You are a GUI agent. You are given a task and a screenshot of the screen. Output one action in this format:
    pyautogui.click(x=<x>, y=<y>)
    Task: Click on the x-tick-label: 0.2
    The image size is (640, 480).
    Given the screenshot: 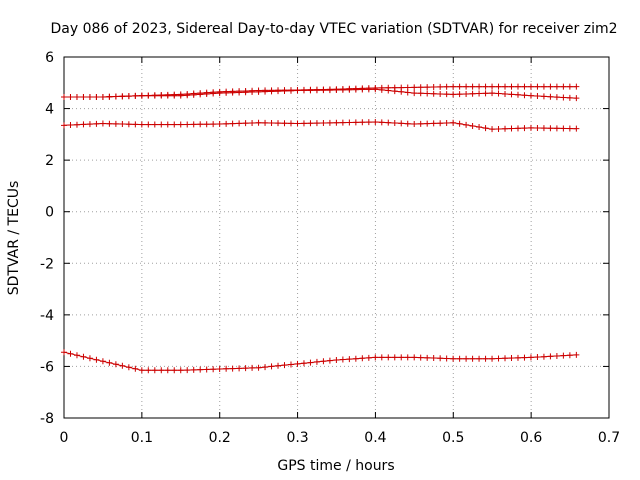 What is the action you would take?
    pyautogui.click(x=220, y=438)
    